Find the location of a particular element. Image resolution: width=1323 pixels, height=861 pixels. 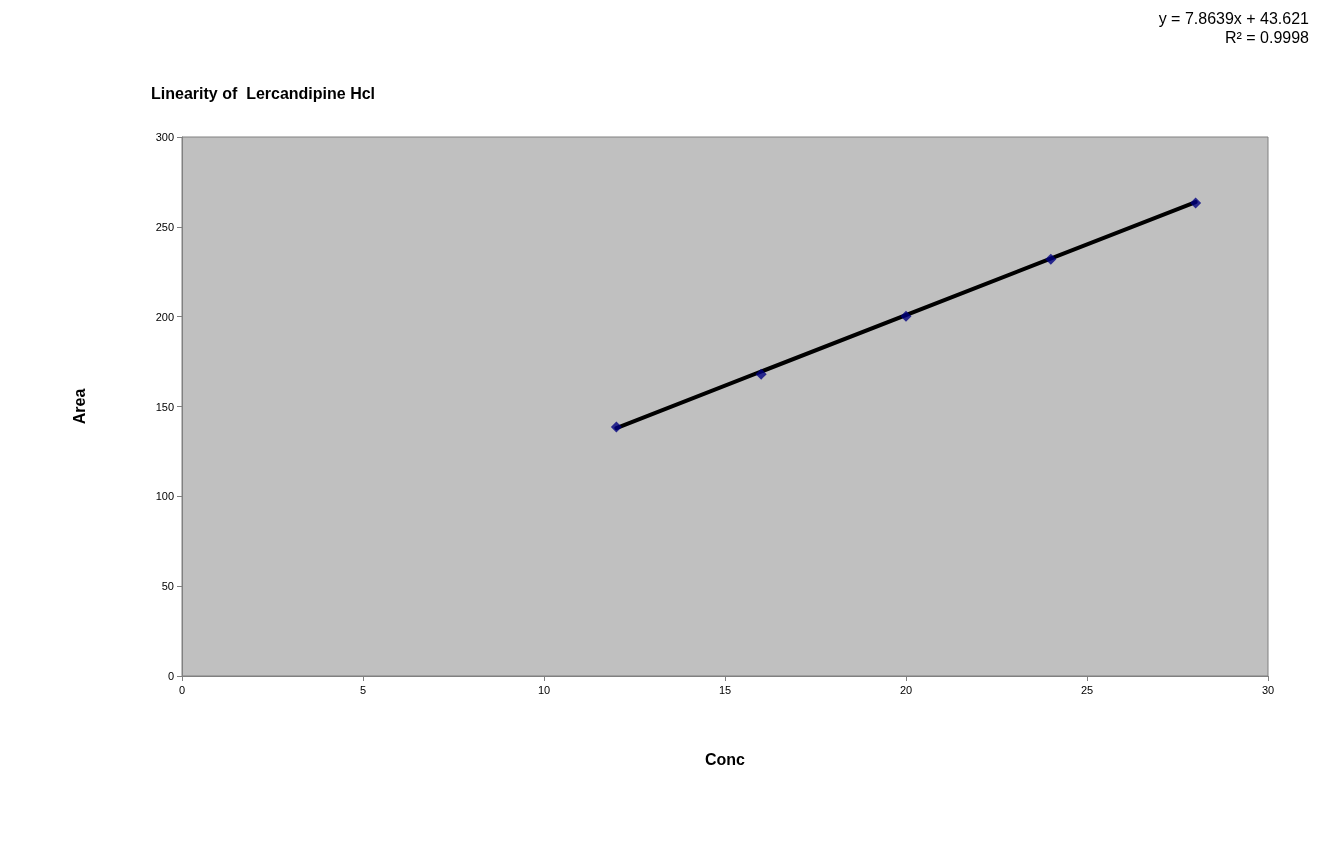

x-tick-label: 30 is located at coordinates (1268, 689).